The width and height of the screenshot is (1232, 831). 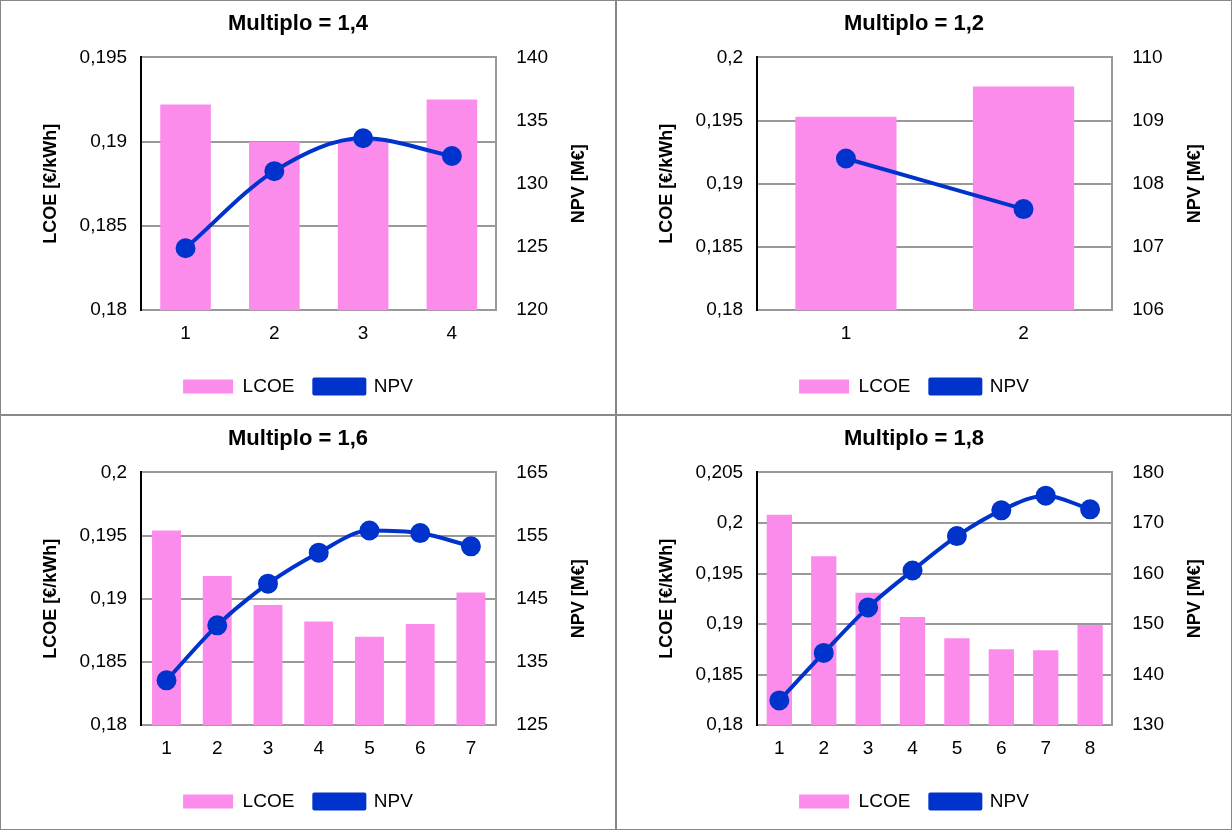 I want to click on y2-tick-label: 108, so click(x=1148, y=183).